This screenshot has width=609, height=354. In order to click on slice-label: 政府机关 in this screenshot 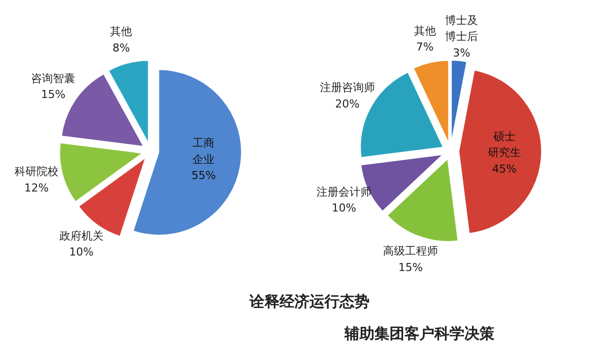, I will do `click(81, 235)`.